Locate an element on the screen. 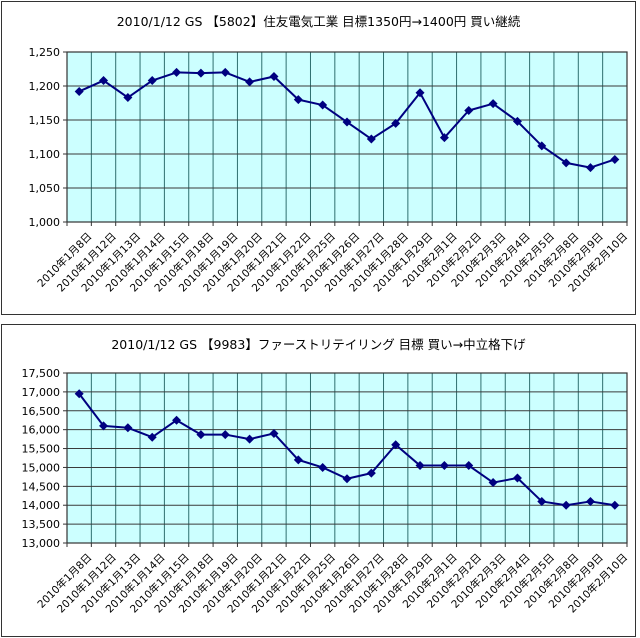 This screenshot has height=638, width=640. y-axis-label: 1,050 is located at coordinates (45, 188).